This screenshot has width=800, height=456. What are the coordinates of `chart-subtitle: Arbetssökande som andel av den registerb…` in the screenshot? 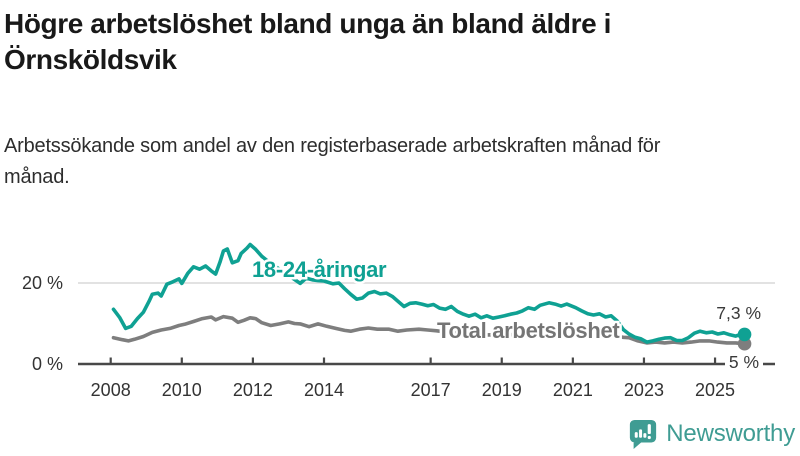 It's located at (332, 161).